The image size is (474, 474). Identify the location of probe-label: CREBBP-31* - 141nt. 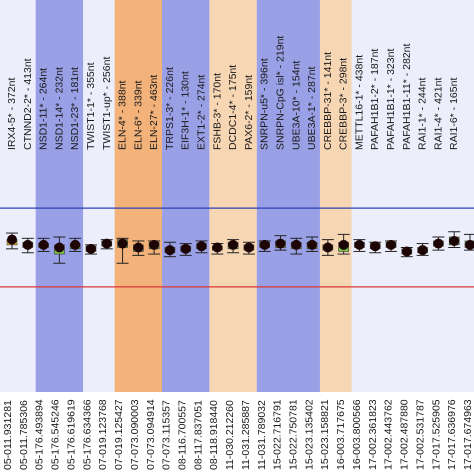
(328, 101).